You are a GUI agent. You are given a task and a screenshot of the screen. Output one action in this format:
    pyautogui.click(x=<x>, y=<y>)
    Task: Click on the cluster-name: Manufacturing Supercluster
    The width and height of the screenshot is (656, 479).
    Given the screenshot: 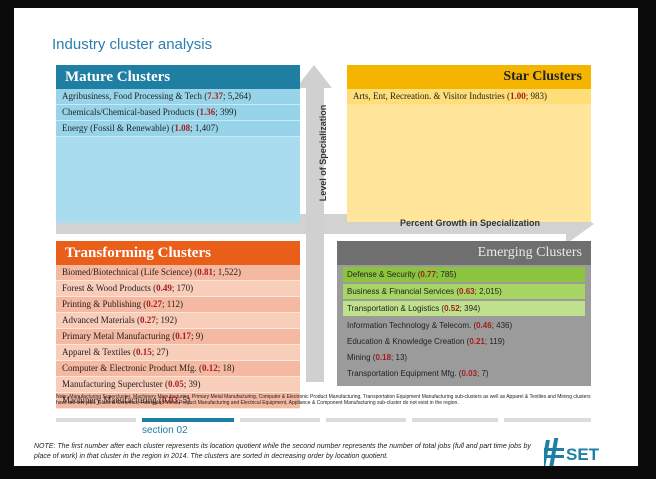 What is the action you would take?
    pyautogui.click(x=112, y=384)
    